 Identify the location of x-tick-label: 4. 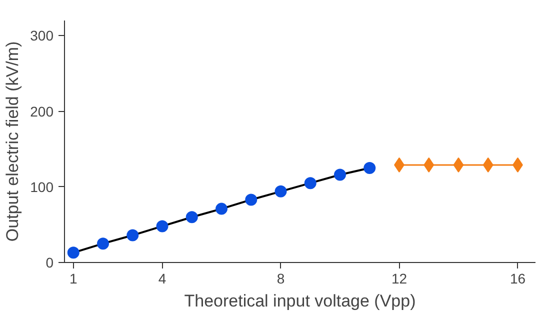
(162, 278).